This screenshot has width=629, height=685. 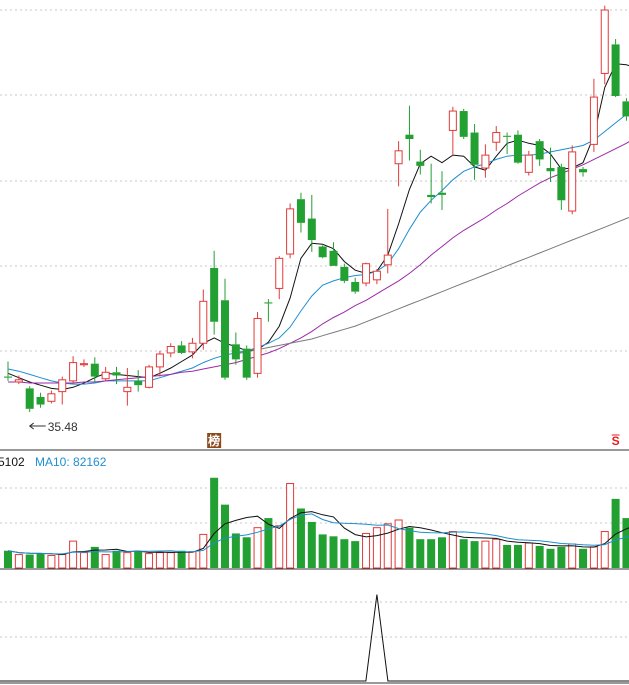 I want to click on volume-ma5-line, so click(x=318, y=533).